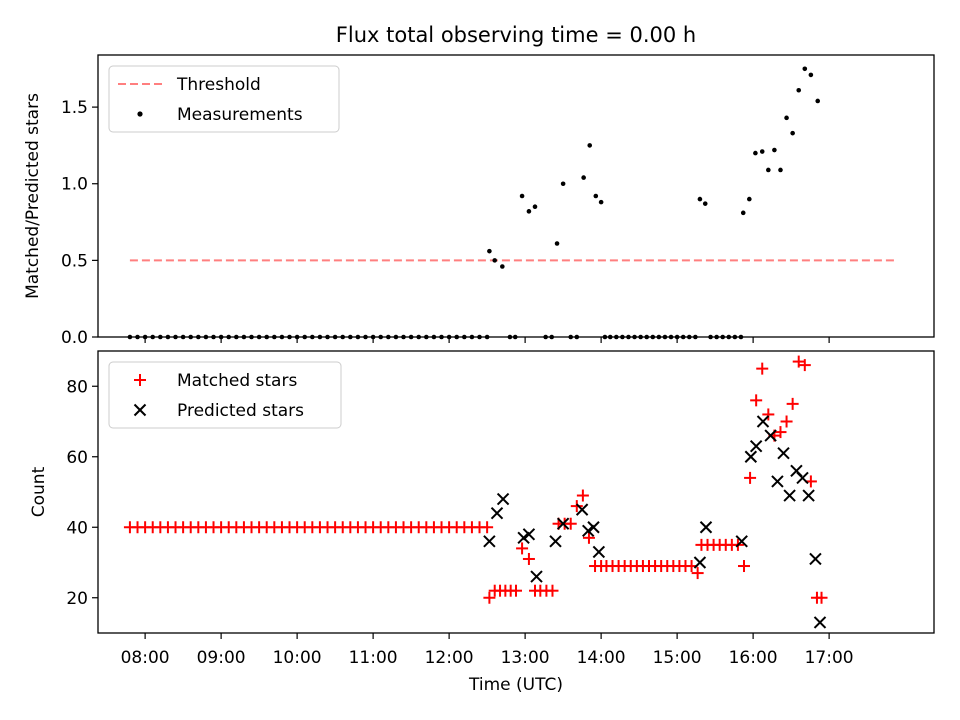 This screenshot has width=960, height=720. What do you see at coordinates (601, 658) in the screenshot?
I see `x-tick-label: 14:00` at bounding box center [601, 658].